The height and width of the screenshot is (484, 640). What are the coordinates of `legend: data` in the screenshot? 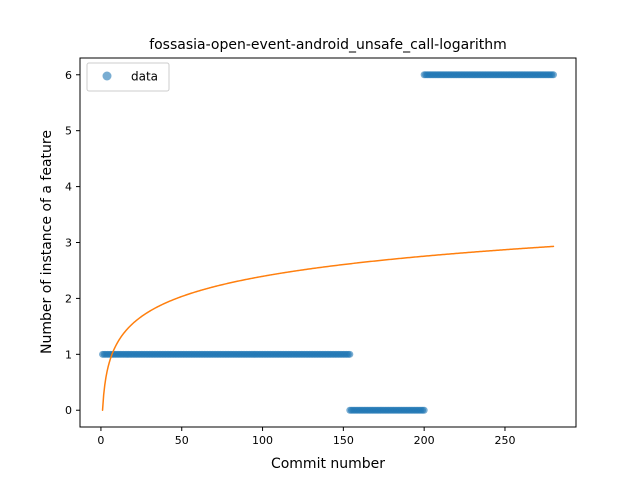 It's located at (128, 77).